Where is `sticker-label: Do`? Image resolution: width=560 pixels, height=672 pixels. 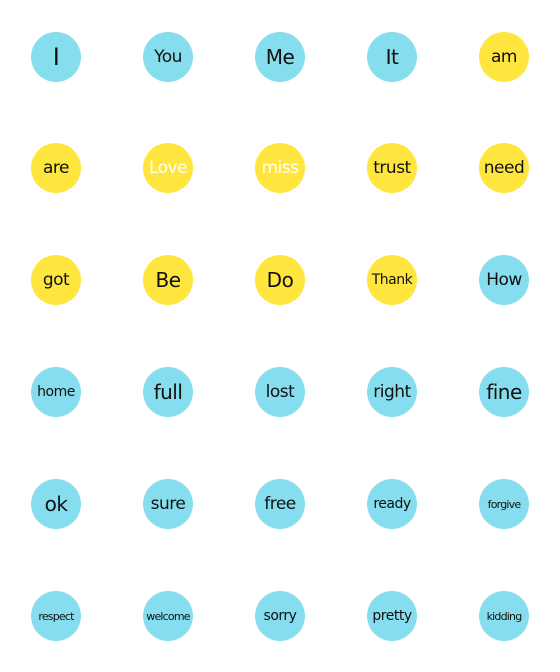 sticker-label: Do is located at coordinates (280, 280).